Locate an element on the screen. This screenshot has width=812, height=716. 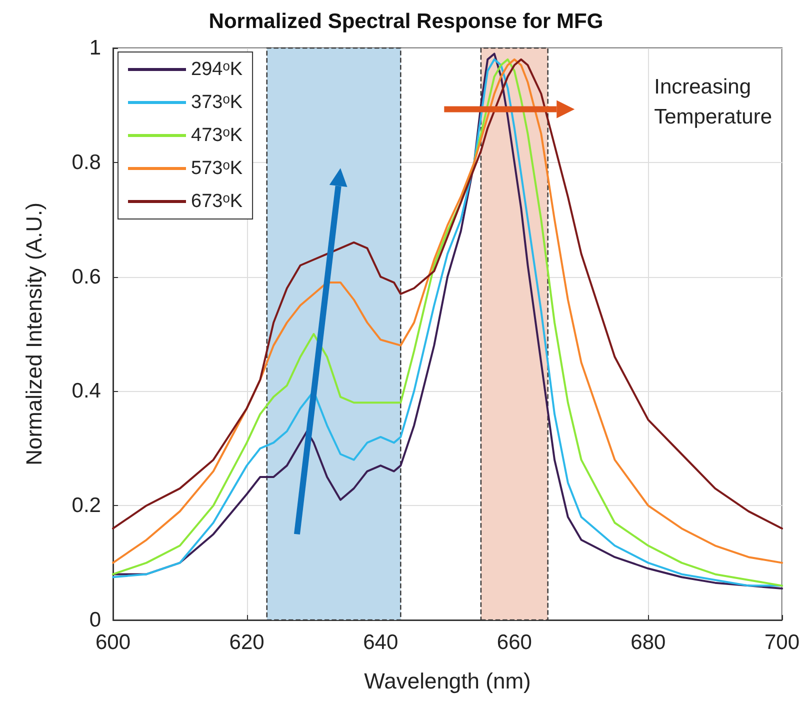
y-tick-label: 0.2 is located at coordinates (86, 506).